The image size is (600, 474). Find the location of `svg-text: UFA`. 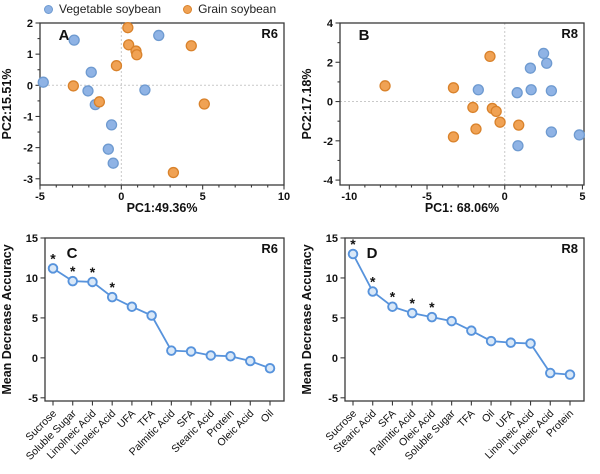

svg-text: UFA is located at coordinates (126, 419).